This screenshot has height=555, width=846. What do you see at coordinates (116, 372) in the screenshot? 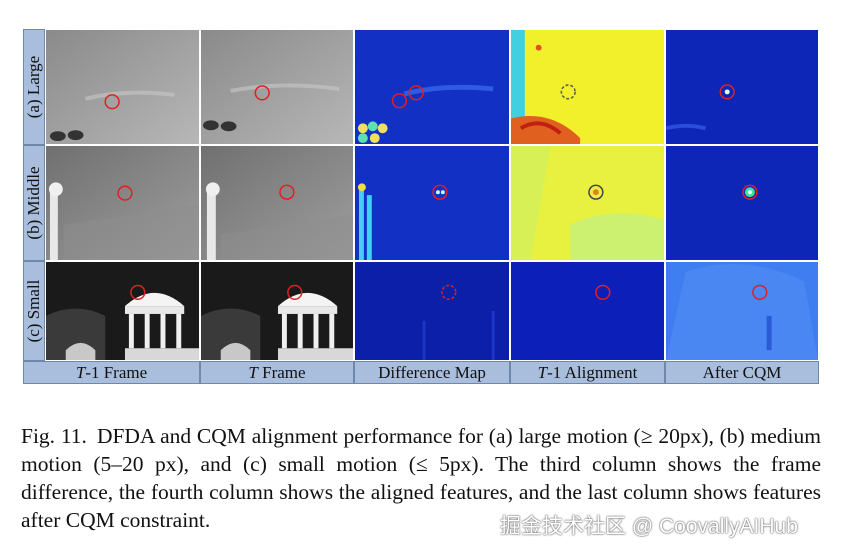
I see `column-label-text: -1 Frame` at bounding box center [116, 372].